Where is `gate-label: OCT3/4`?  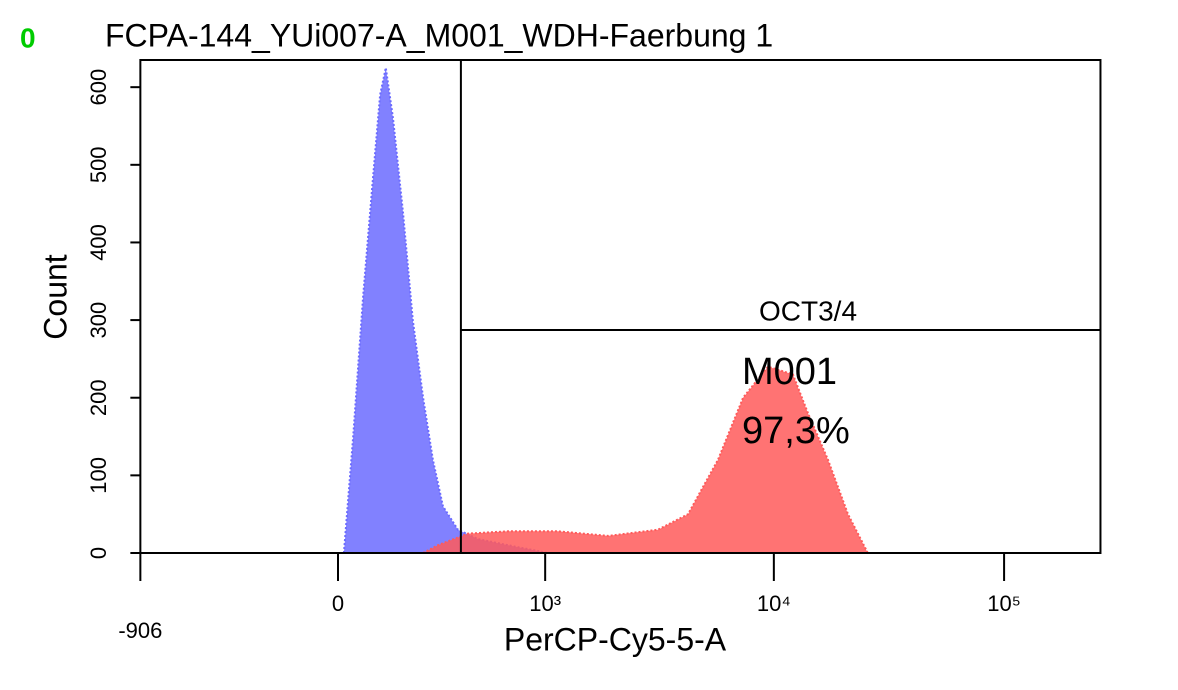
gate-label: OCT3/4 is located at coordinates (808, 310).